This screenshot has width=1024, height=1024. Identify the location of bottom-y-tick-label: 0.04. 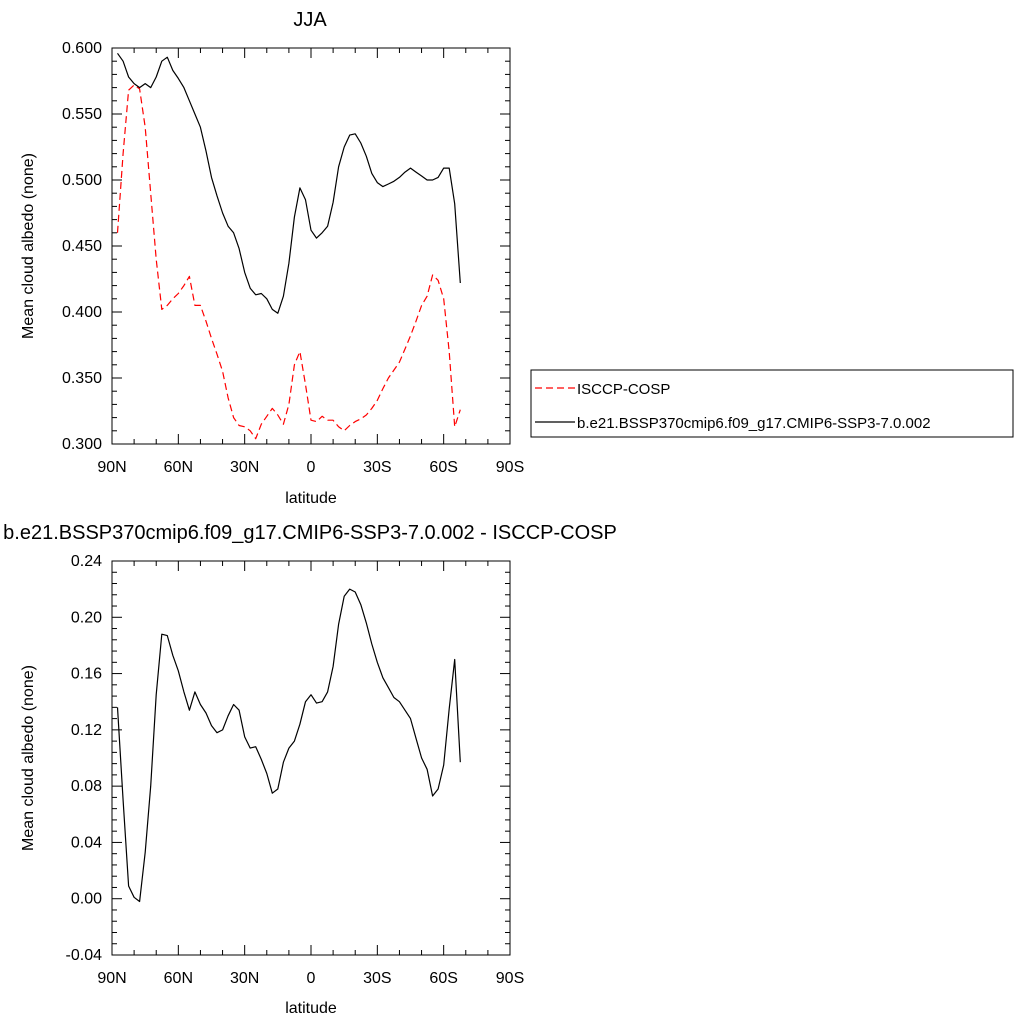
(86, 842).